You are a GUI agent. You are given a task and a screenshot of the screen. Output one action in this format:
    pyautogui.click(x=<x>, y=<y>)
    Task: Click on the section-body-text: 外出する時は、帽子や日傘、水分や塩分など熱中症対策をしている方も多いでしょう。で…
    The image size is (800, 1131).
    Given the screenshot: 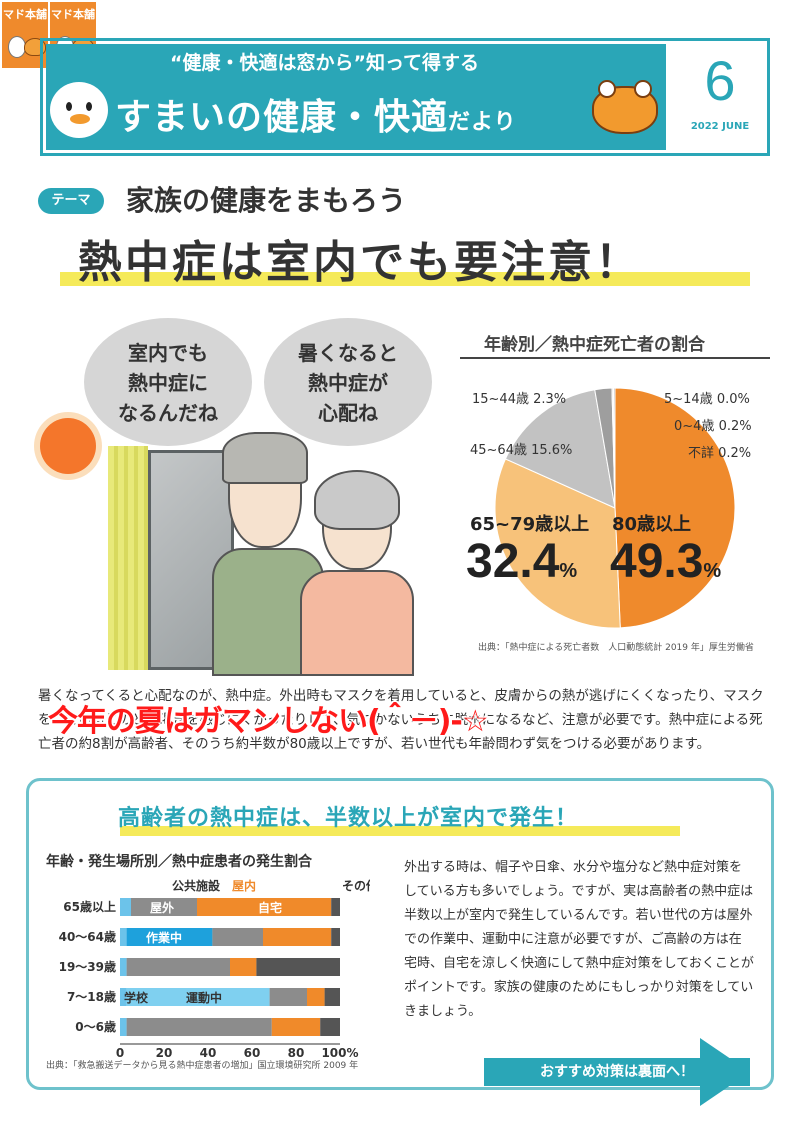 What is the action you would take?
    pyautogui.click(x=579, y=939)
    